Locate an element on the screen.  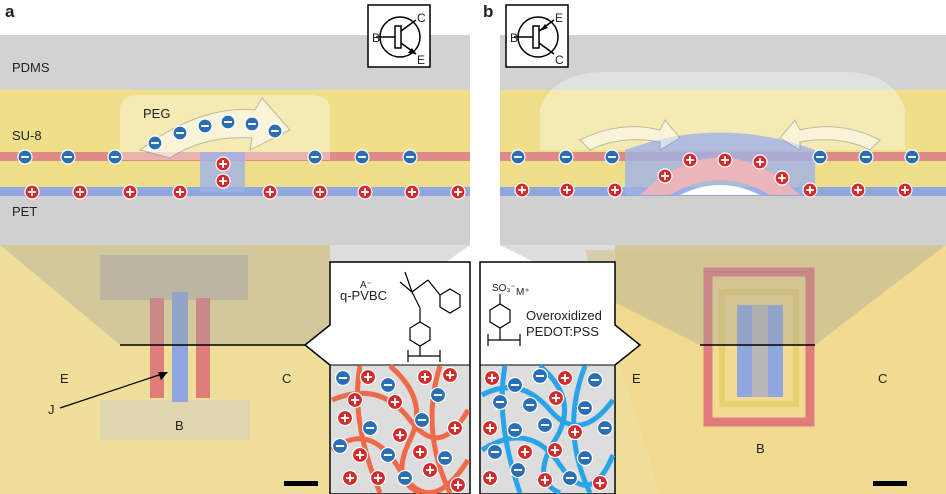
npn-symbol: B C E is located at coordinates (399, 36).